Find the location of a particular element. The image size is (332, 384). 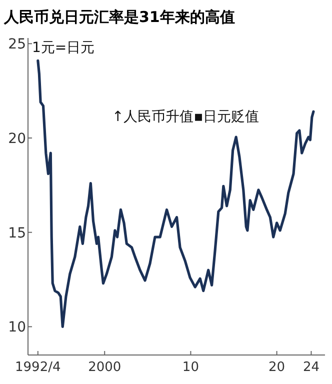

x-tick-label: 2000 is located at coordinates (105, 367).